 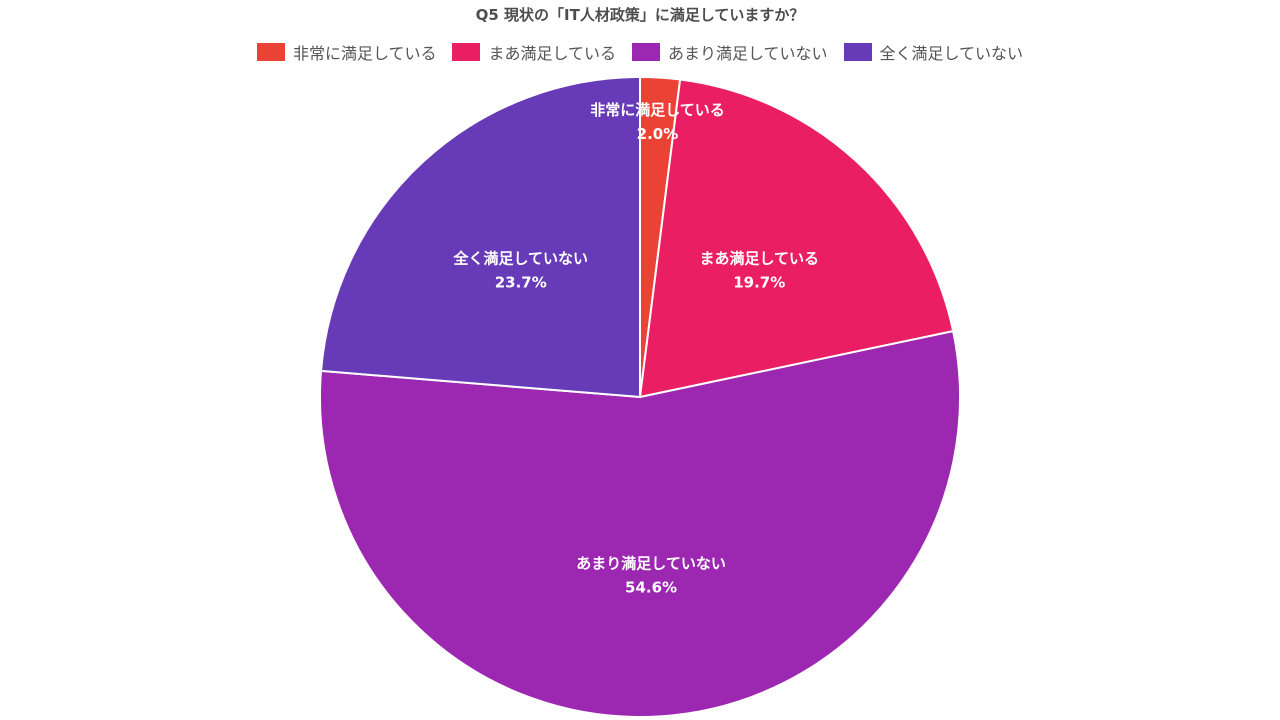 What do you see at coordinates (640, 15) in the screenshot?
I see `chart-title: Q5 現状の「IT人材政策」に満足していますか？` at bounding box center [640, 15].